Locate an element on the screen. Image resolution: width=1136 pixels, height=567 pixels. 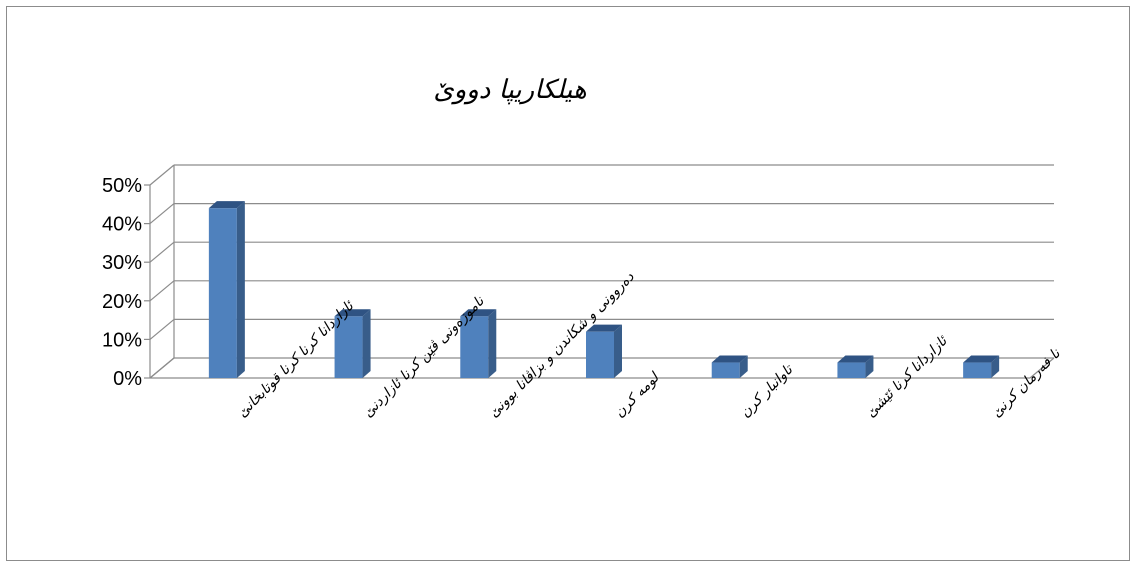
y-tick-label: 0% is located at coordinates (127, 379).